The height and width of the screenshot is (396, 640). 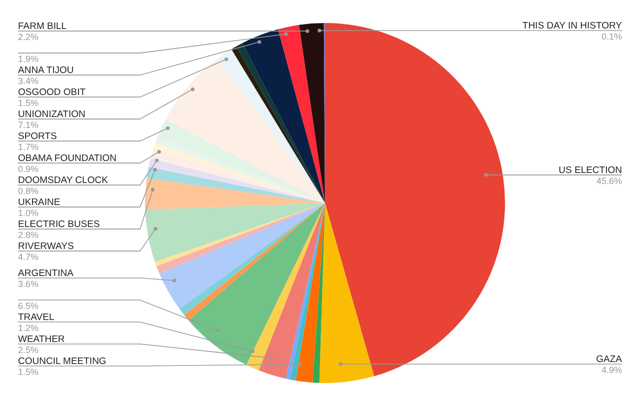 What do you see at coordinates (611, 37) in the screenshot?
I see `data-label: 0.1%` at bounding box center [611, 37].